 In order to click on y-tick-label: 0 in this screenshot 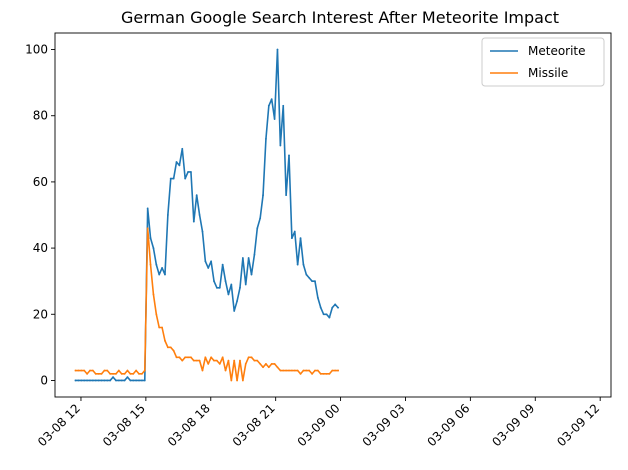, I will do `click(44, 380)`.